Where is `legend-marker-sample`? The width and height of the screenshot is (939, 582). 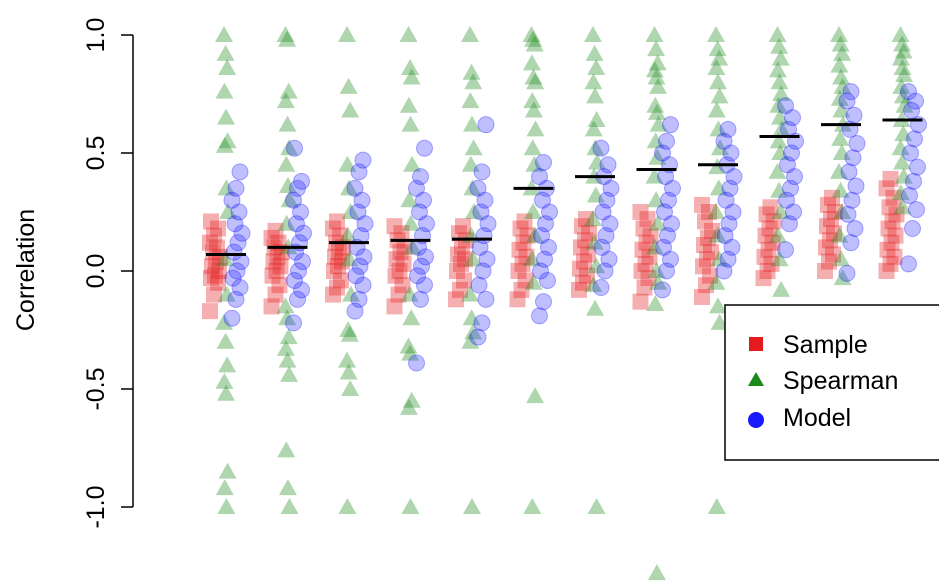
legend-marker-sample is located at coordinates (756, 344).